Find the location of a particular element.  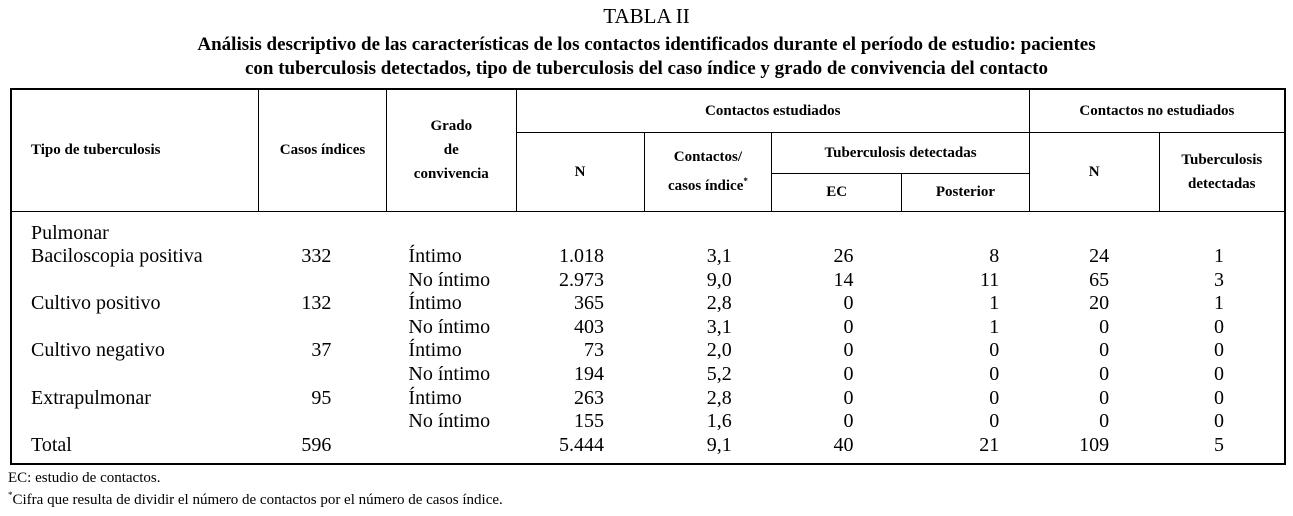

table-cell: 263 is located at coordinates (589, 397).